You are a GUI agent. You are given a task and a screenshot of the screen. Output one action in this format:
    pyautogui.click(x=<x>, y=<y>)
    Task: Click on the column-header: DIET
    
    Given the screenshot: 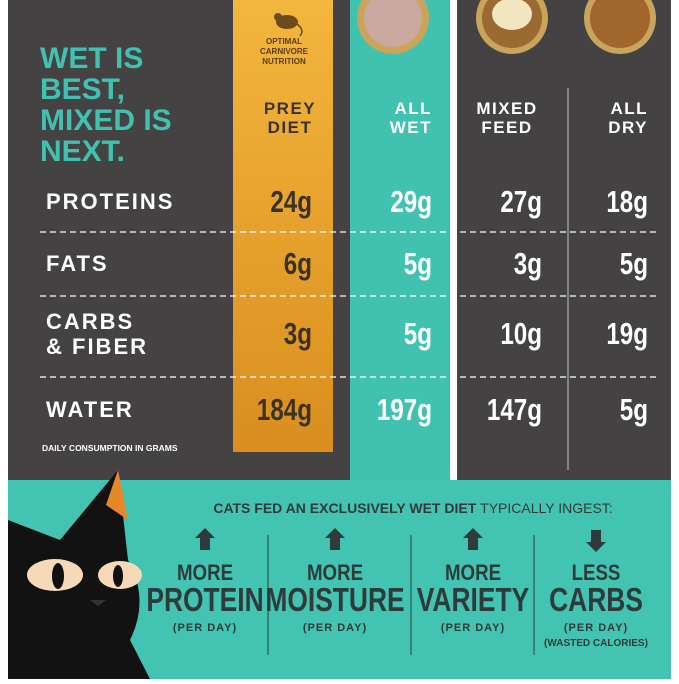 What is the action you would take?
    pyautogui.click(x=290, y=127)
    